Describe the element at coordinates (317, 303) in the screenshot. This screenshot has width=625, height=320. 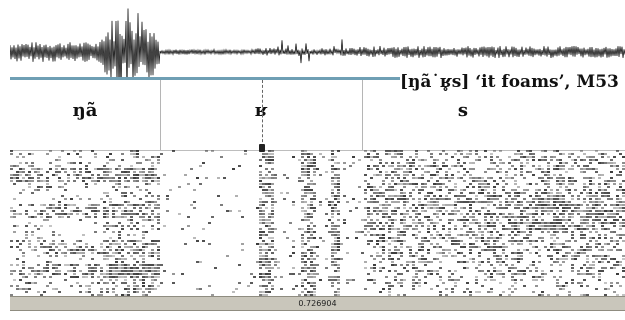
I see `cursor-time-bar: 0.726904` at that location.